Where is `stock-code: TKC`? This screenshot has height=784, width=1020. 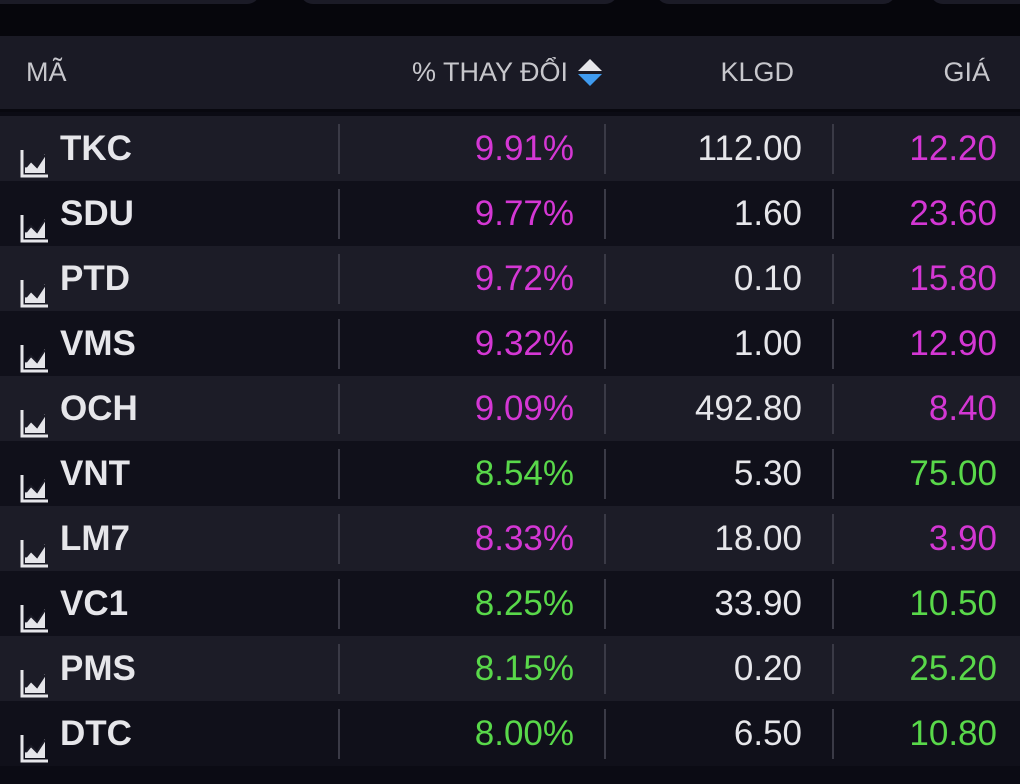 stock-code: TKC is located at coordinates (96, 148).